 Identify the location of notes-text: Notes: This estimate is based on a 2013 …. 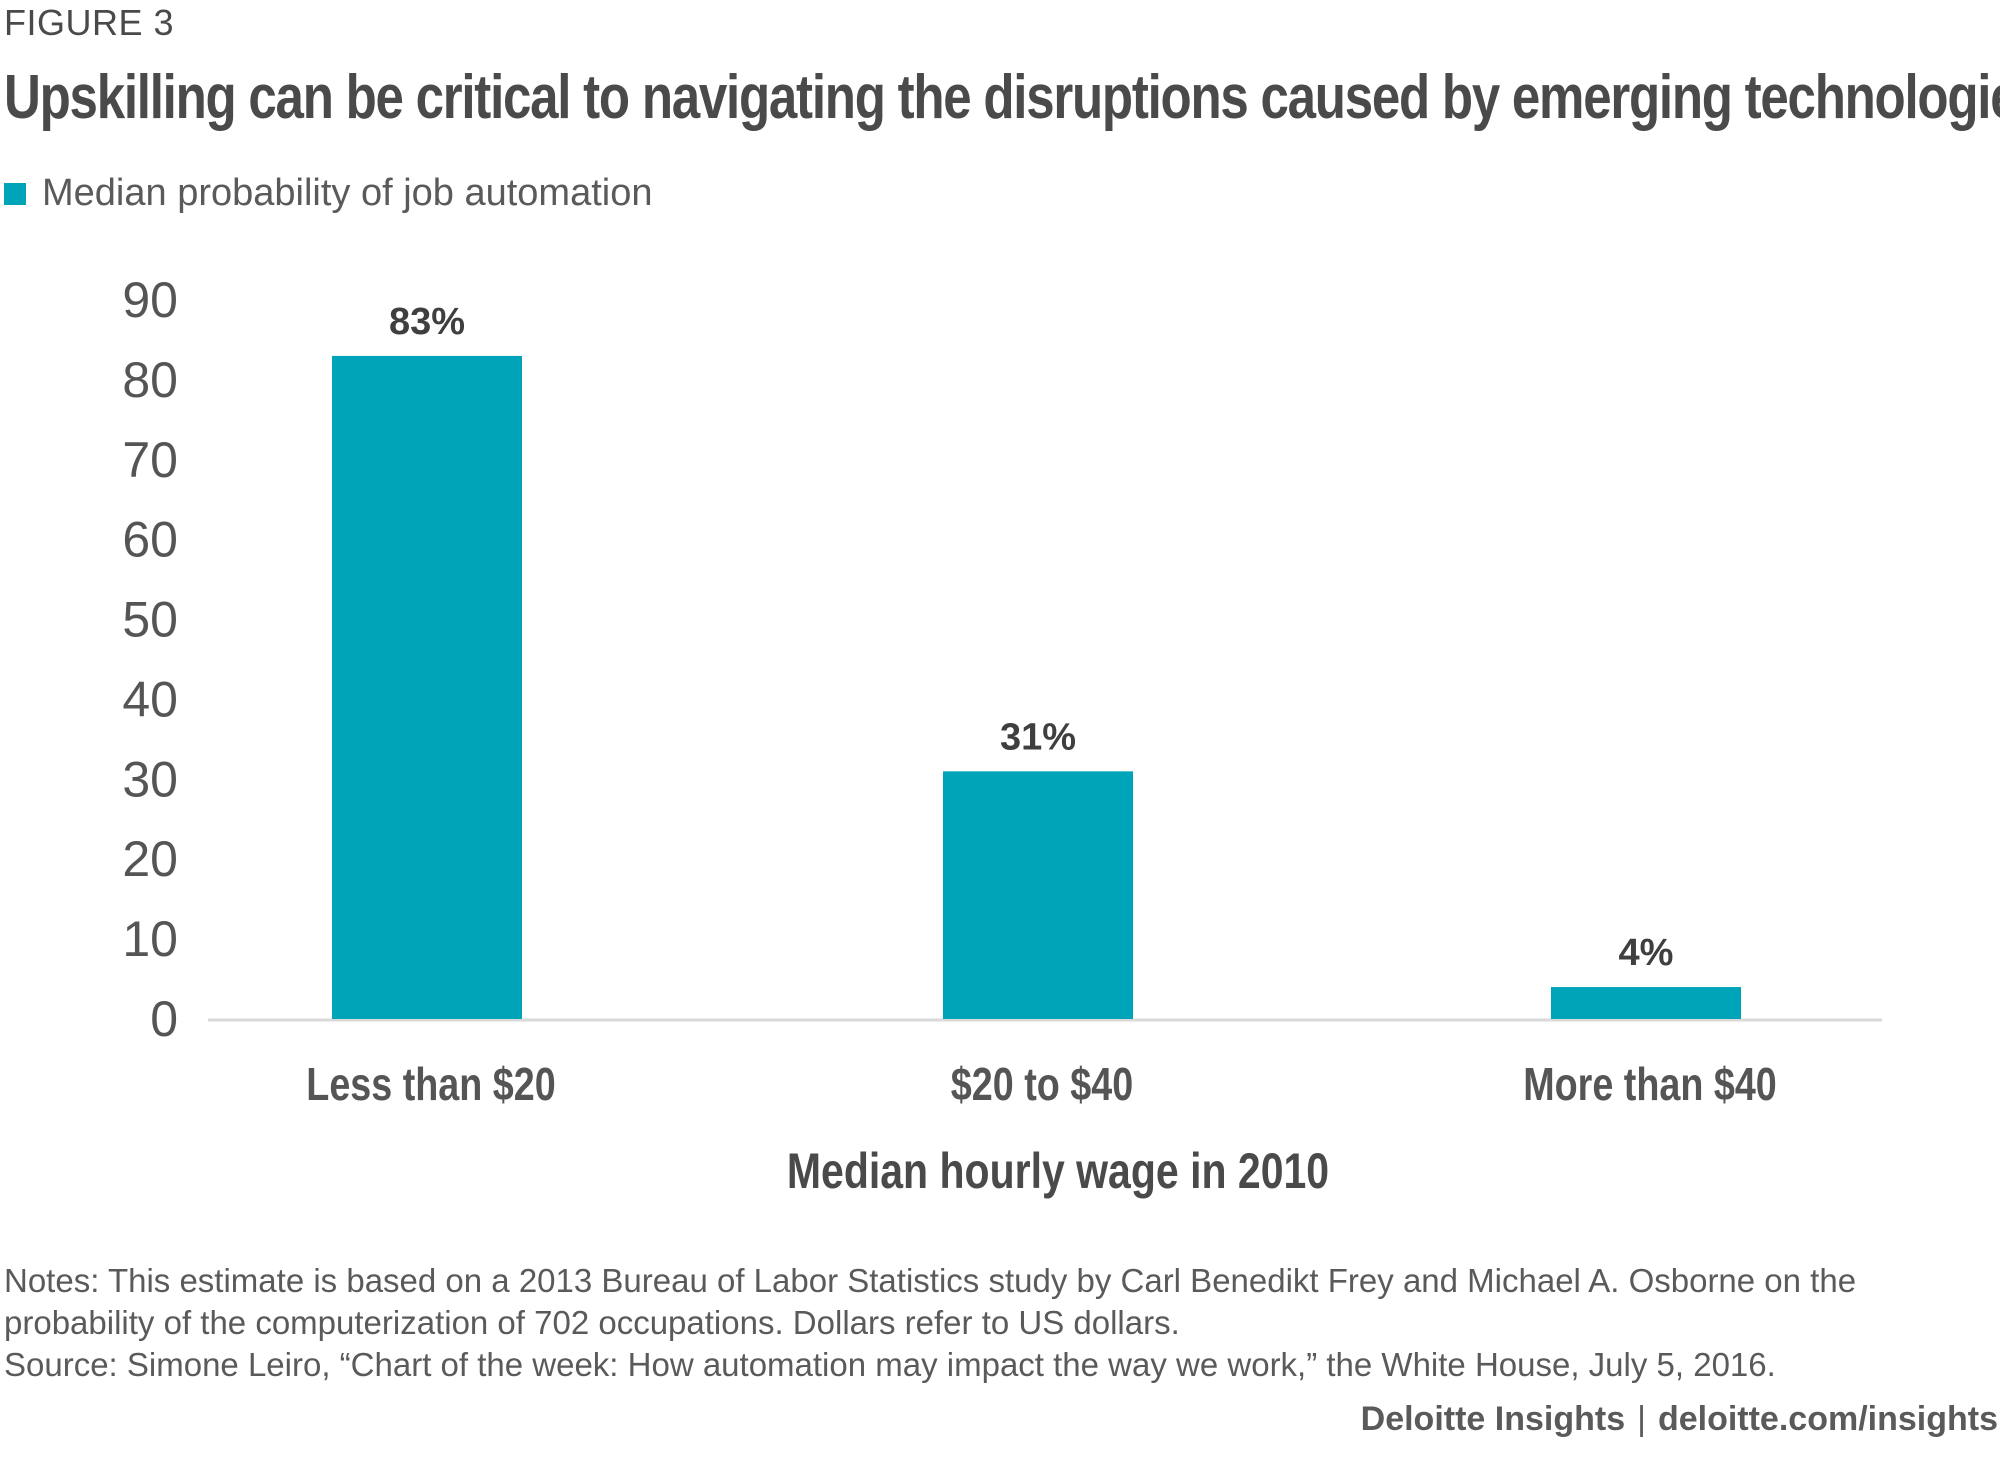
(930, 1301).